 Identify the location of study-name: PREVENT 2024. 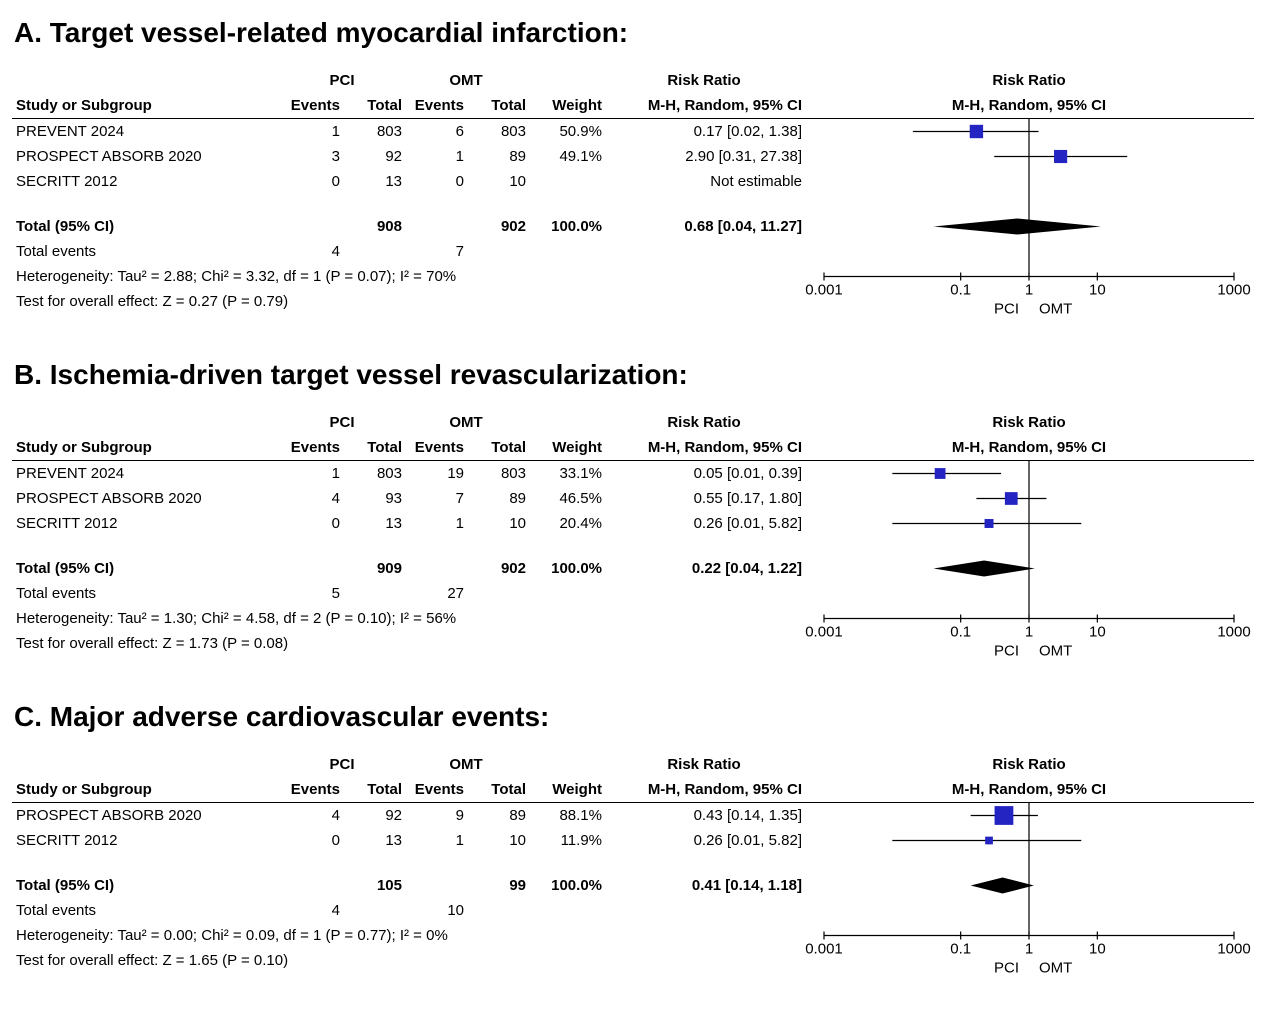
(70, 473).